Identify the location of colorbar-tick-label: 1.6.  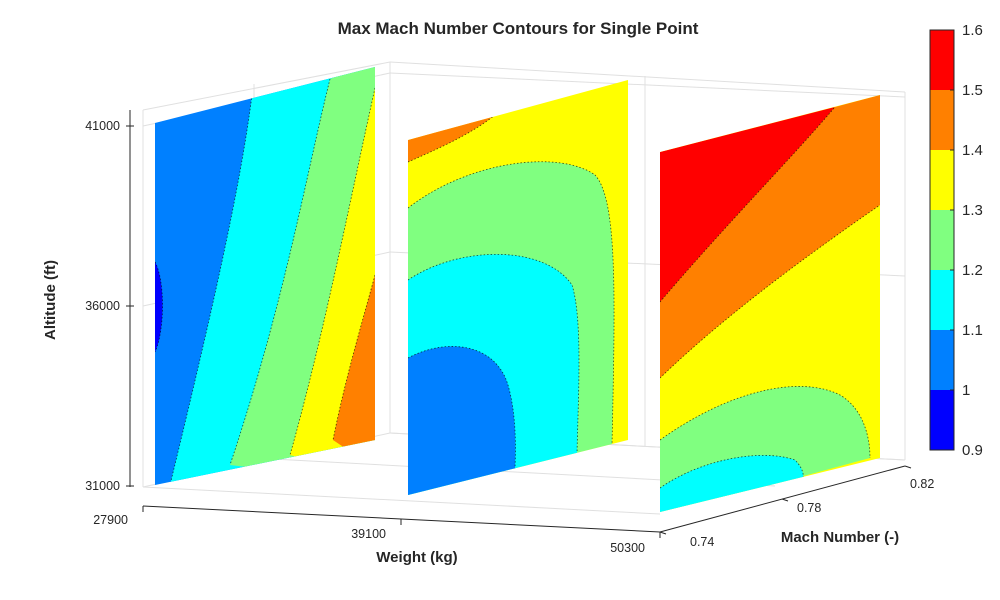
(972, 30).